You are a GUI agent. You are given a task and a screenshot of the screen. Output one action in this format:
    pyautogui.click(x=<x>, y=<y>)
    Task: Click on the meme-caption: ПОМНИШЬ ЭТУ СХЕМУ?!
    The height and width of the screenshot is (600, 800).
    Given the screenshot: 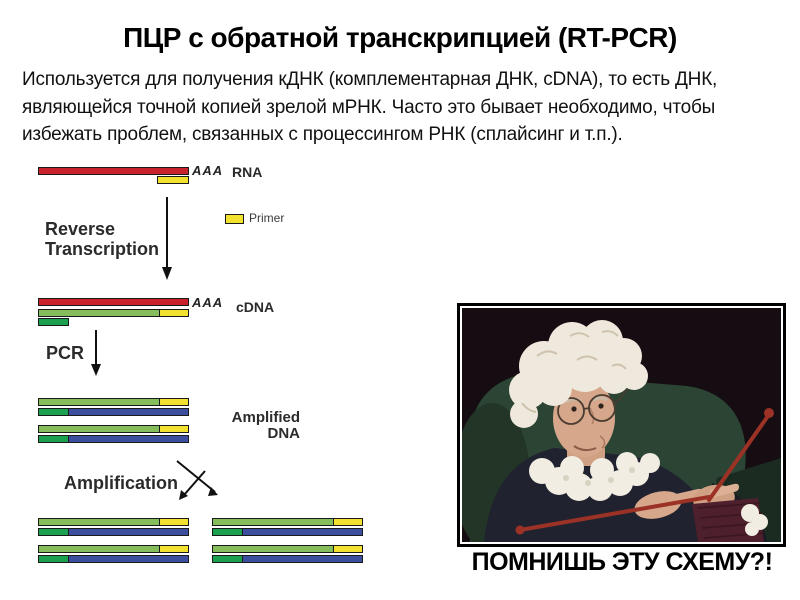 What is the action you would take?
    pyautogui.click(x=622, y=562)
    